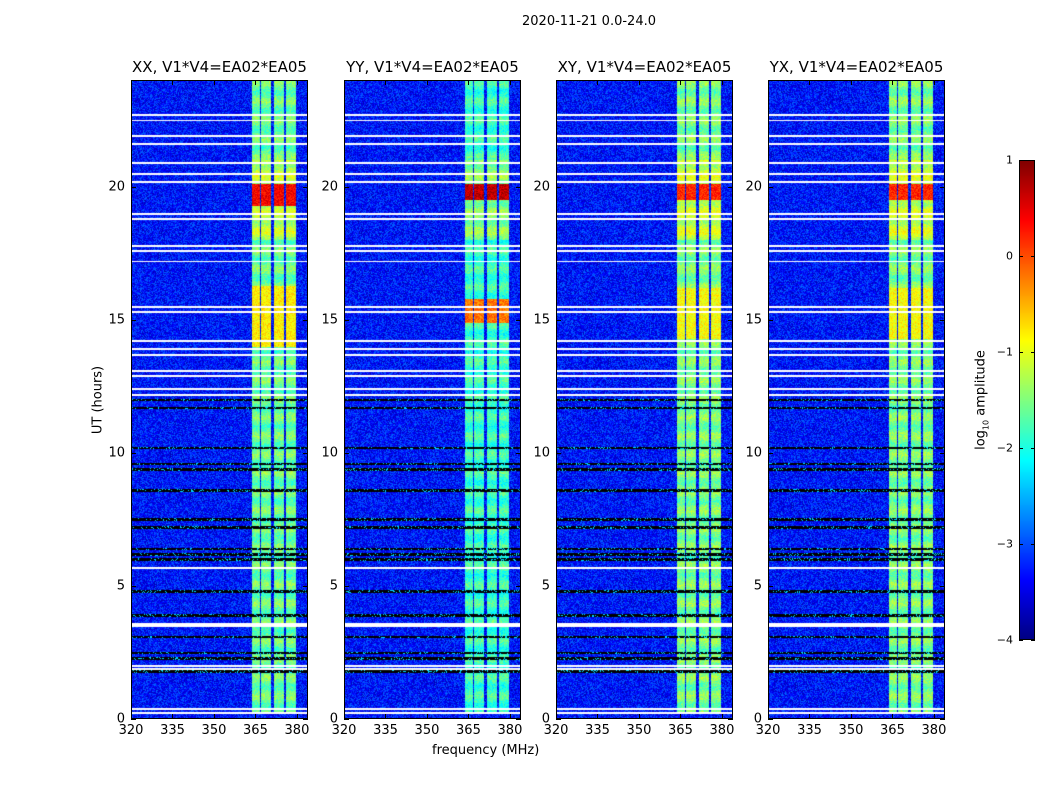 The height and width of the screenshot is (800, 1050). I want to click on colorbar-tick-label: 1, so click(1009, 160).